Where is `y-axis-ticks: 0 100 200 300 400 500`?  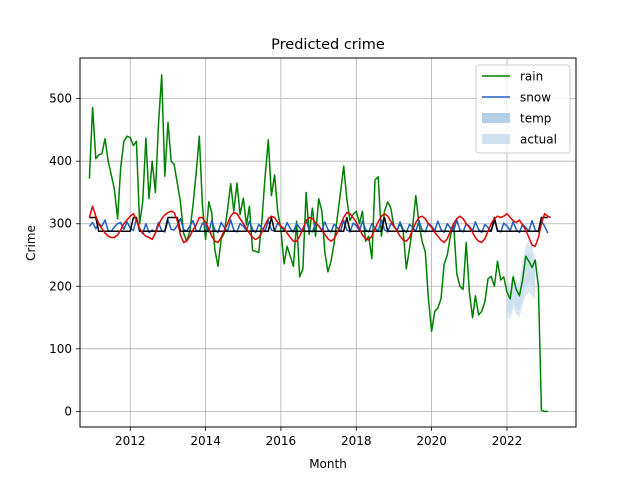
y-axis-ticks: 0 100 200 300 400 500 is located at coordinates (64, 255).